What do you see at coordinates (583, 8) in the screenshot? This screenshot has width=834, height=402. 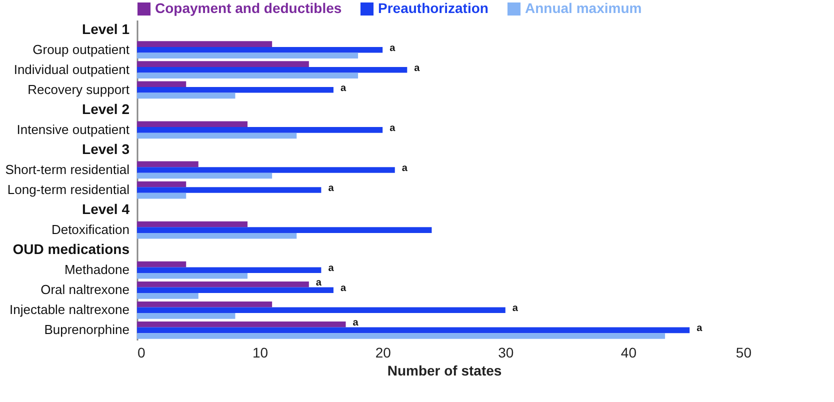 I see `legend-label: Annual maximum` at bounding box center [583, 8].